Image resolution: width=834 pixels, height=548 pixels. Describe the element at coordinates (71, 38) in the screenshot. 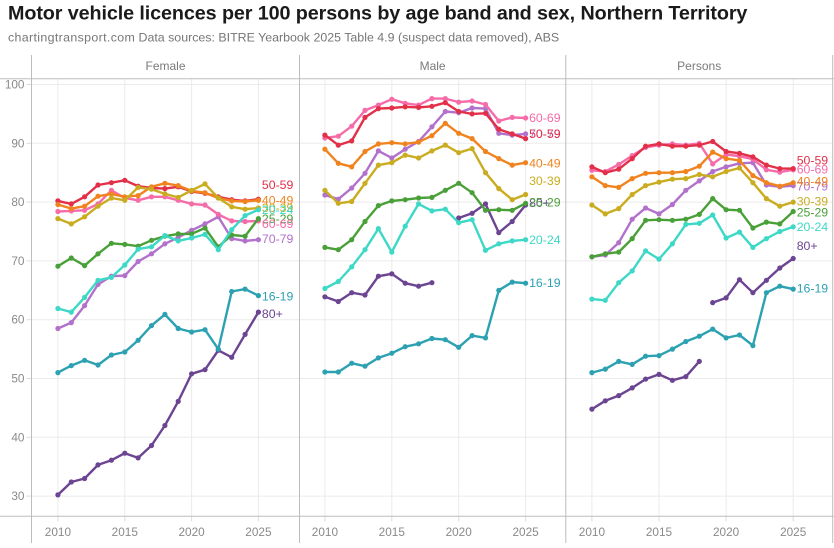

I see `svg-text: chartingtransport.com` at that location.